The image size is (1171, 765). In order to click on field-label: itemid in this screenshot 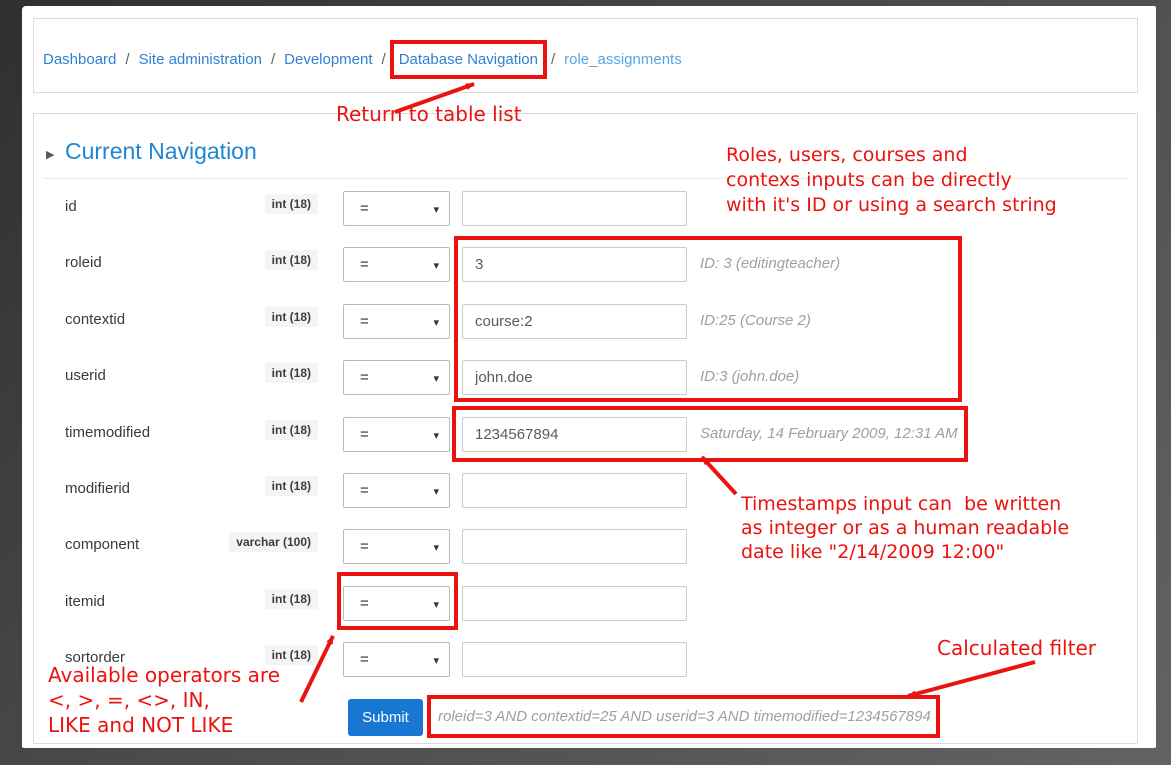, I will do `click(85, 601)`.